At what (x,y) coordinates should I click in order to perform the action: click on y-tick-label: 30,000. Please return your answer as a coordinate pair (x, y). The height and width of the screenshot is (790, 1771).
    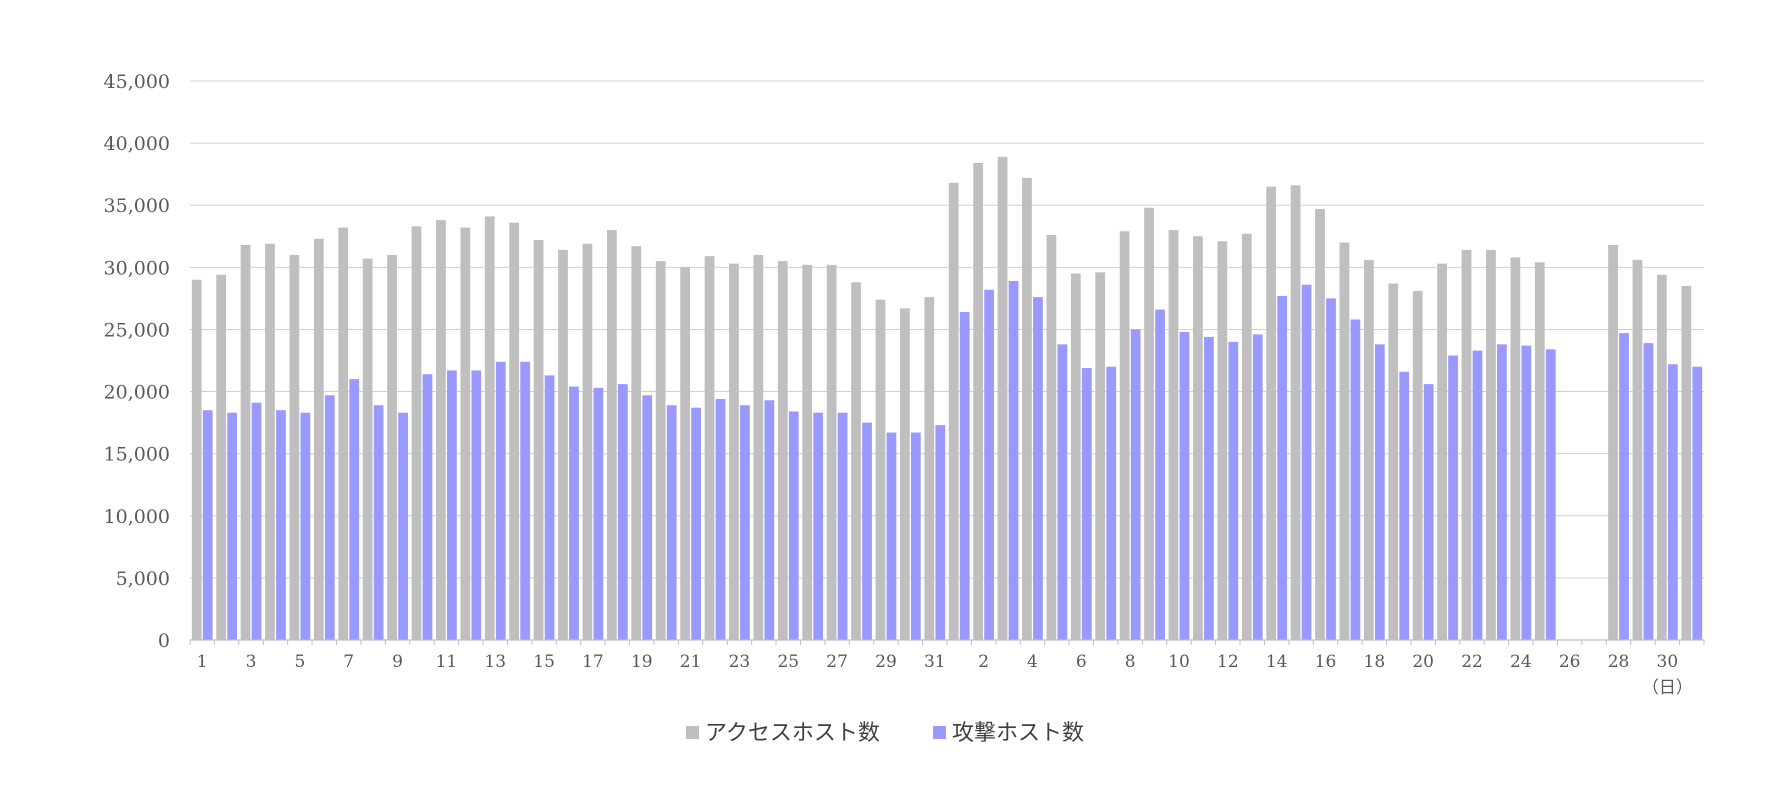
    Looking at the image, I should click on (137, 268).